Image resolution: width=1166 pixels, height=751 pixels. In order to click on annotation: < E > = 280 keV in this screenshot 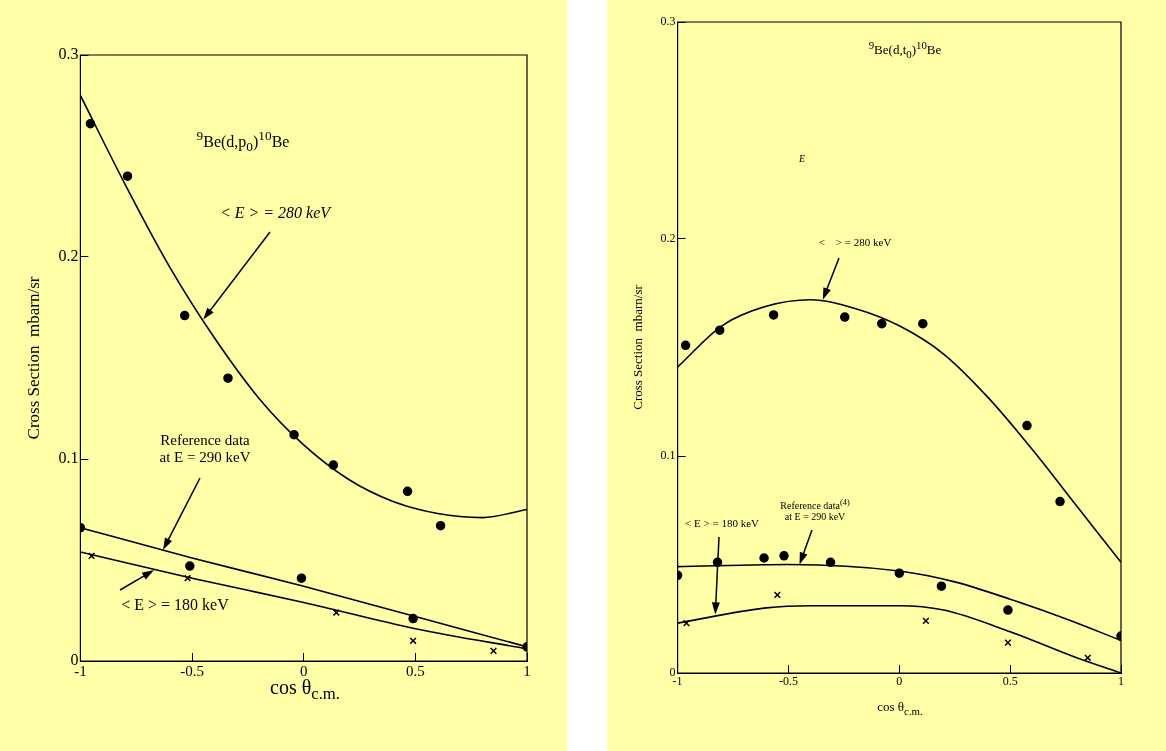, I will do `click(275, 213)`.